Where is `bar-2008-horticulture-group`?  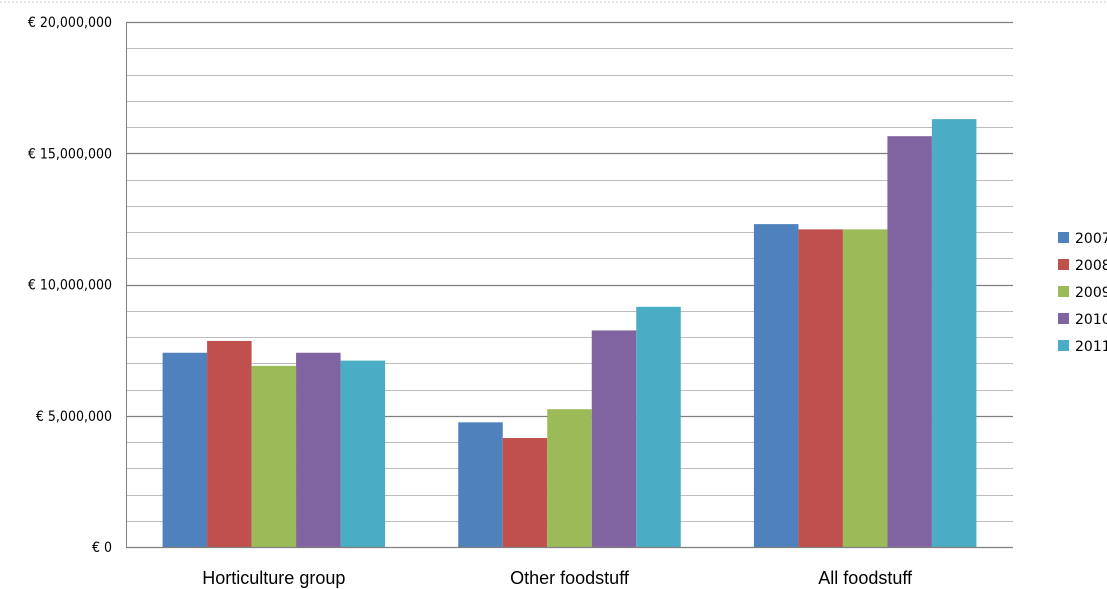
bar-2008-horticulture-group is located at coordinates (229, 443).